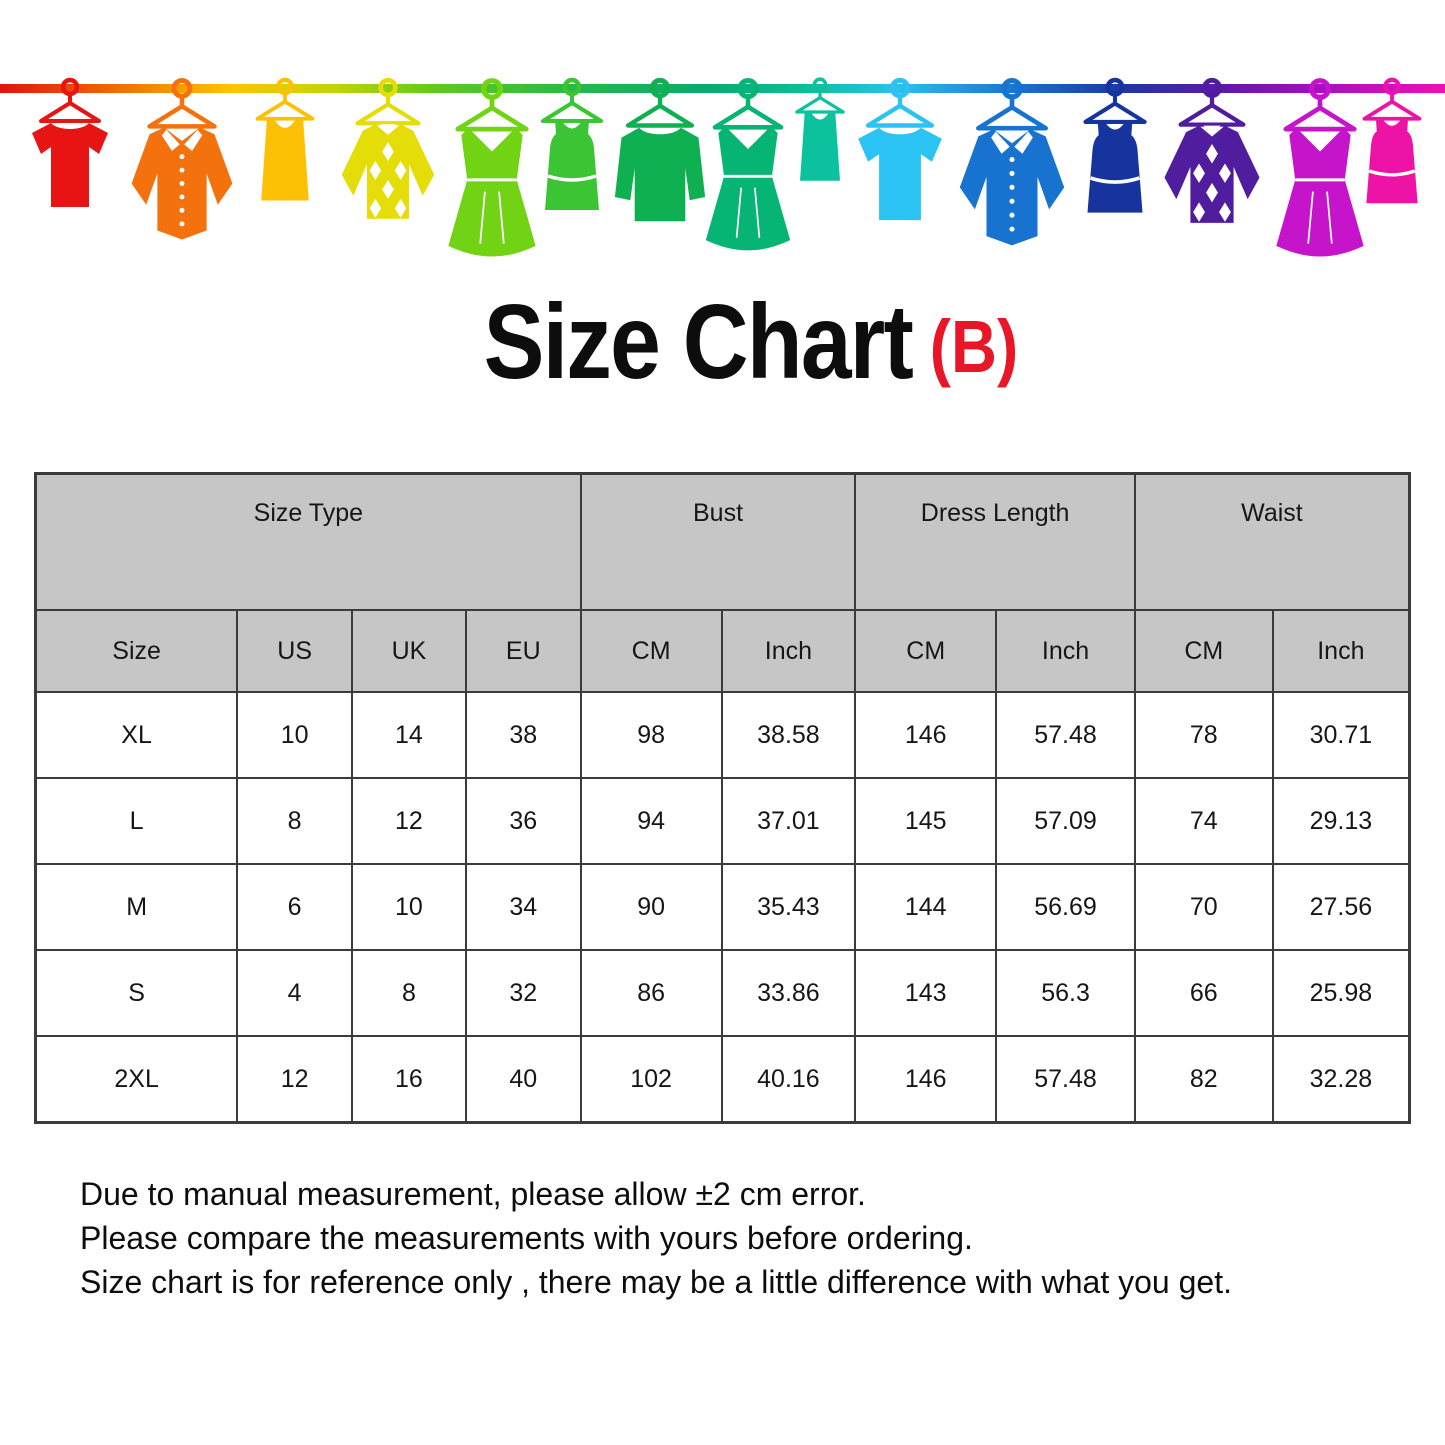 The image size is (1445, 1445). I want to click on column-header-cm-4: CM, so click(651, 651).